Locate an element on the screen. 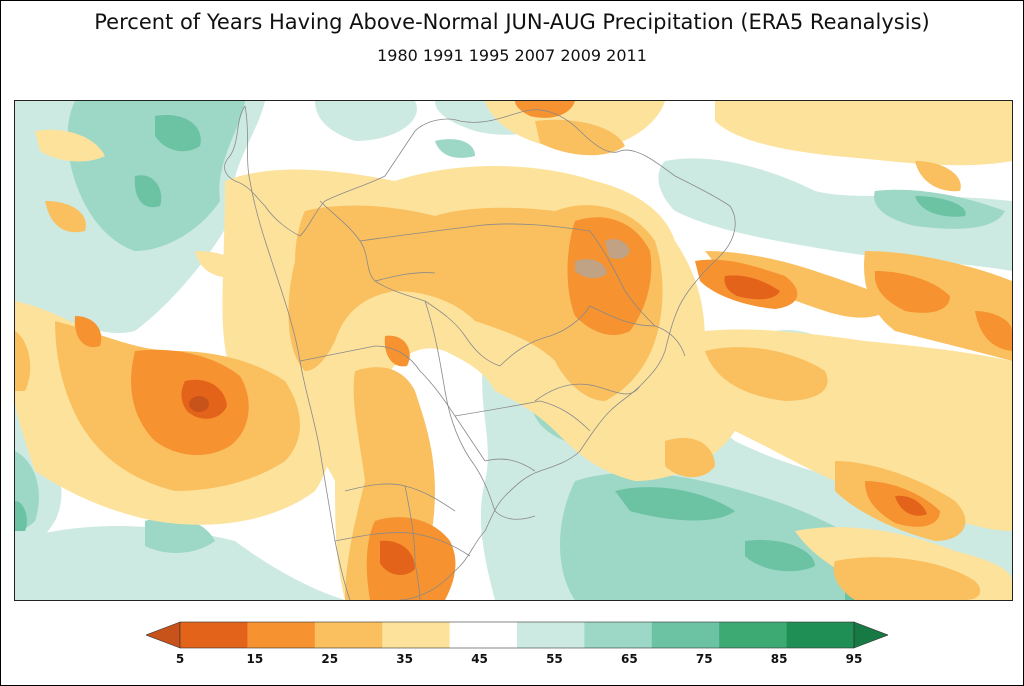 The height and width of the screenshot is (686, 1024). colorbar-outline is located at coordinates (517, 635).